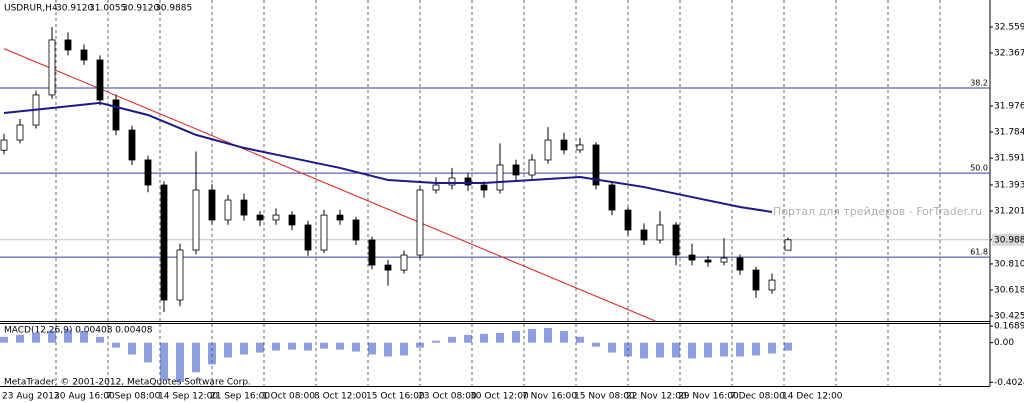  What do you see at coordinates (1009, 133) in the screenshot?
I see `y-tick-label: 31.7840` at bounding box center [1009, 133].